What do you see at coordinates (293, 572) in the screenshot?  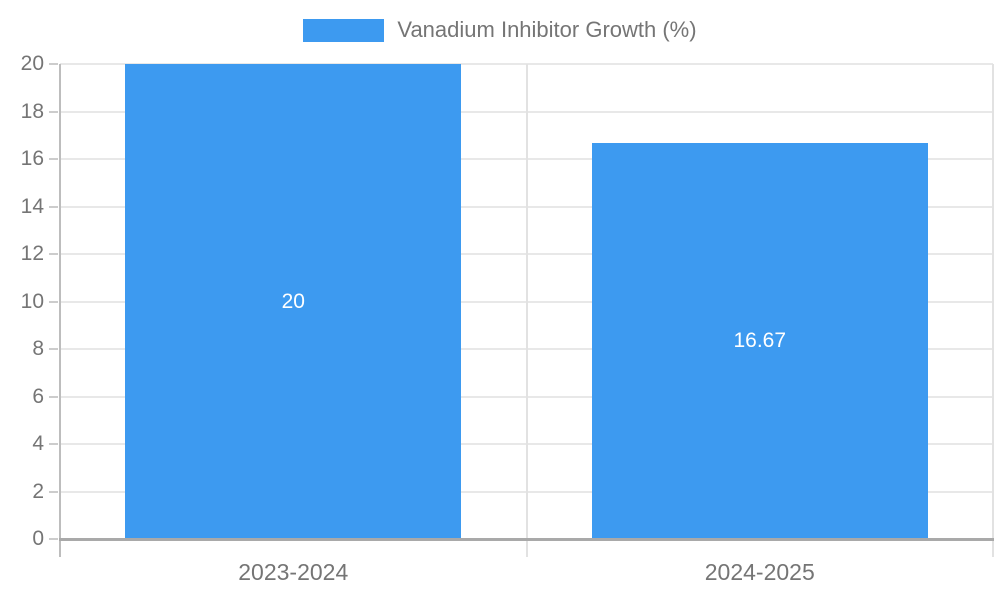 I see `x-axis-tick-label: 2023-2024` at bounding box center [293, 572].